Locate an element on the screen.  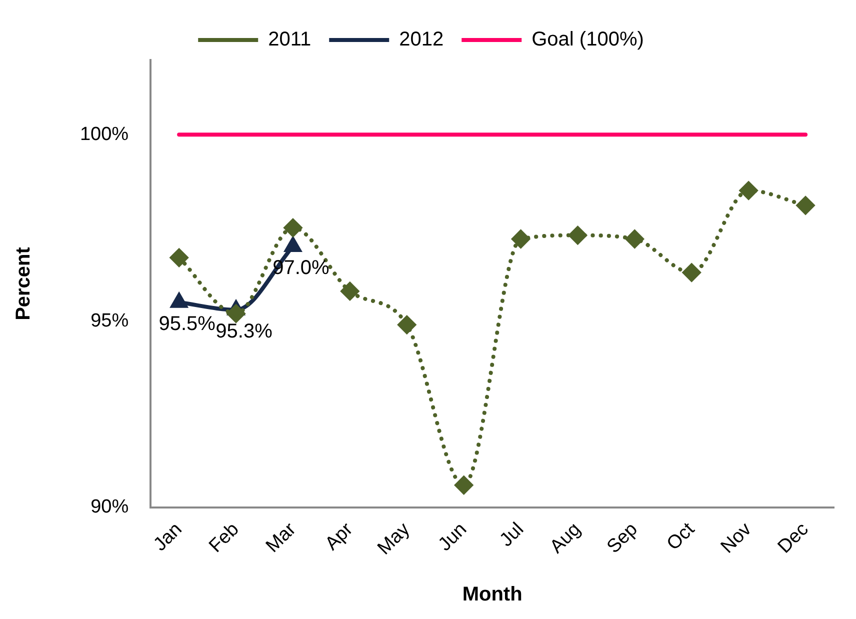
x-tick-label: Nov is located at coordinates (736, 538).